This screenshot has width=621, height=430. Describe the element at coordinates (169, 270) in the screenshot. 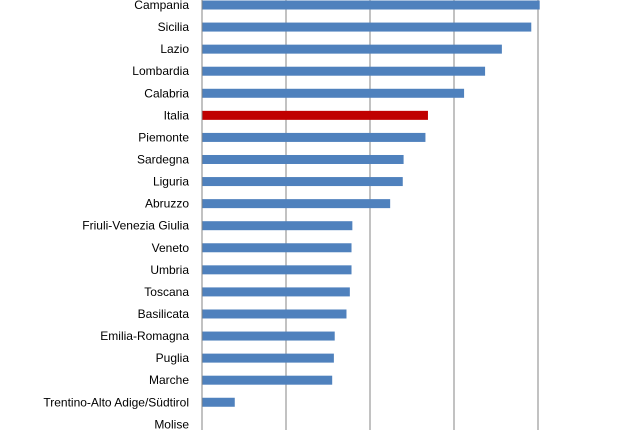

I see `category-label: Umbria` at that location.